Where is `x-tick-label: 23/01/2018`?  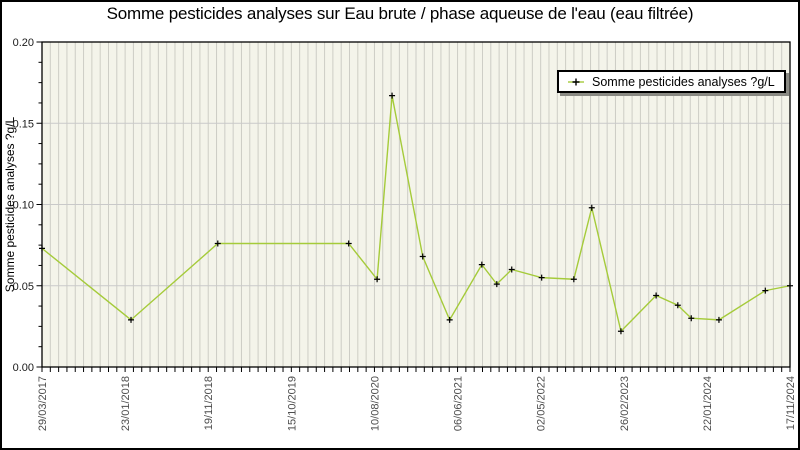 x-tick-label: 23/01/2018 is located at coordinates (126, 403).